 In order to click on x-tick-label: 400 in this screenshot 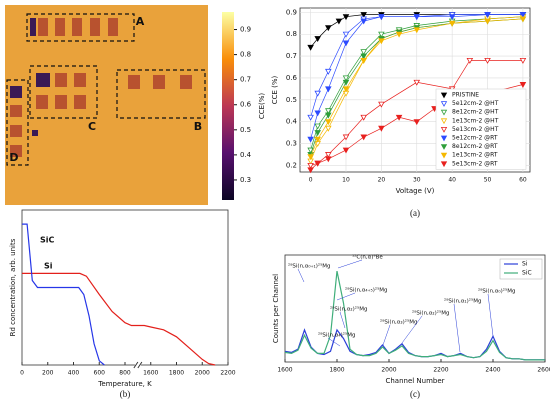, I will do `click(74, 373)`.